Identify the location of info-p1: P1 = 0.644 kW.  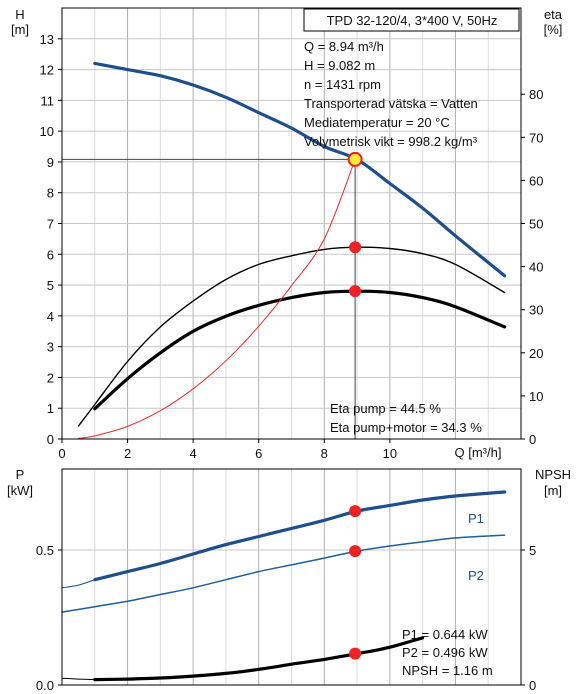
(445, 634).